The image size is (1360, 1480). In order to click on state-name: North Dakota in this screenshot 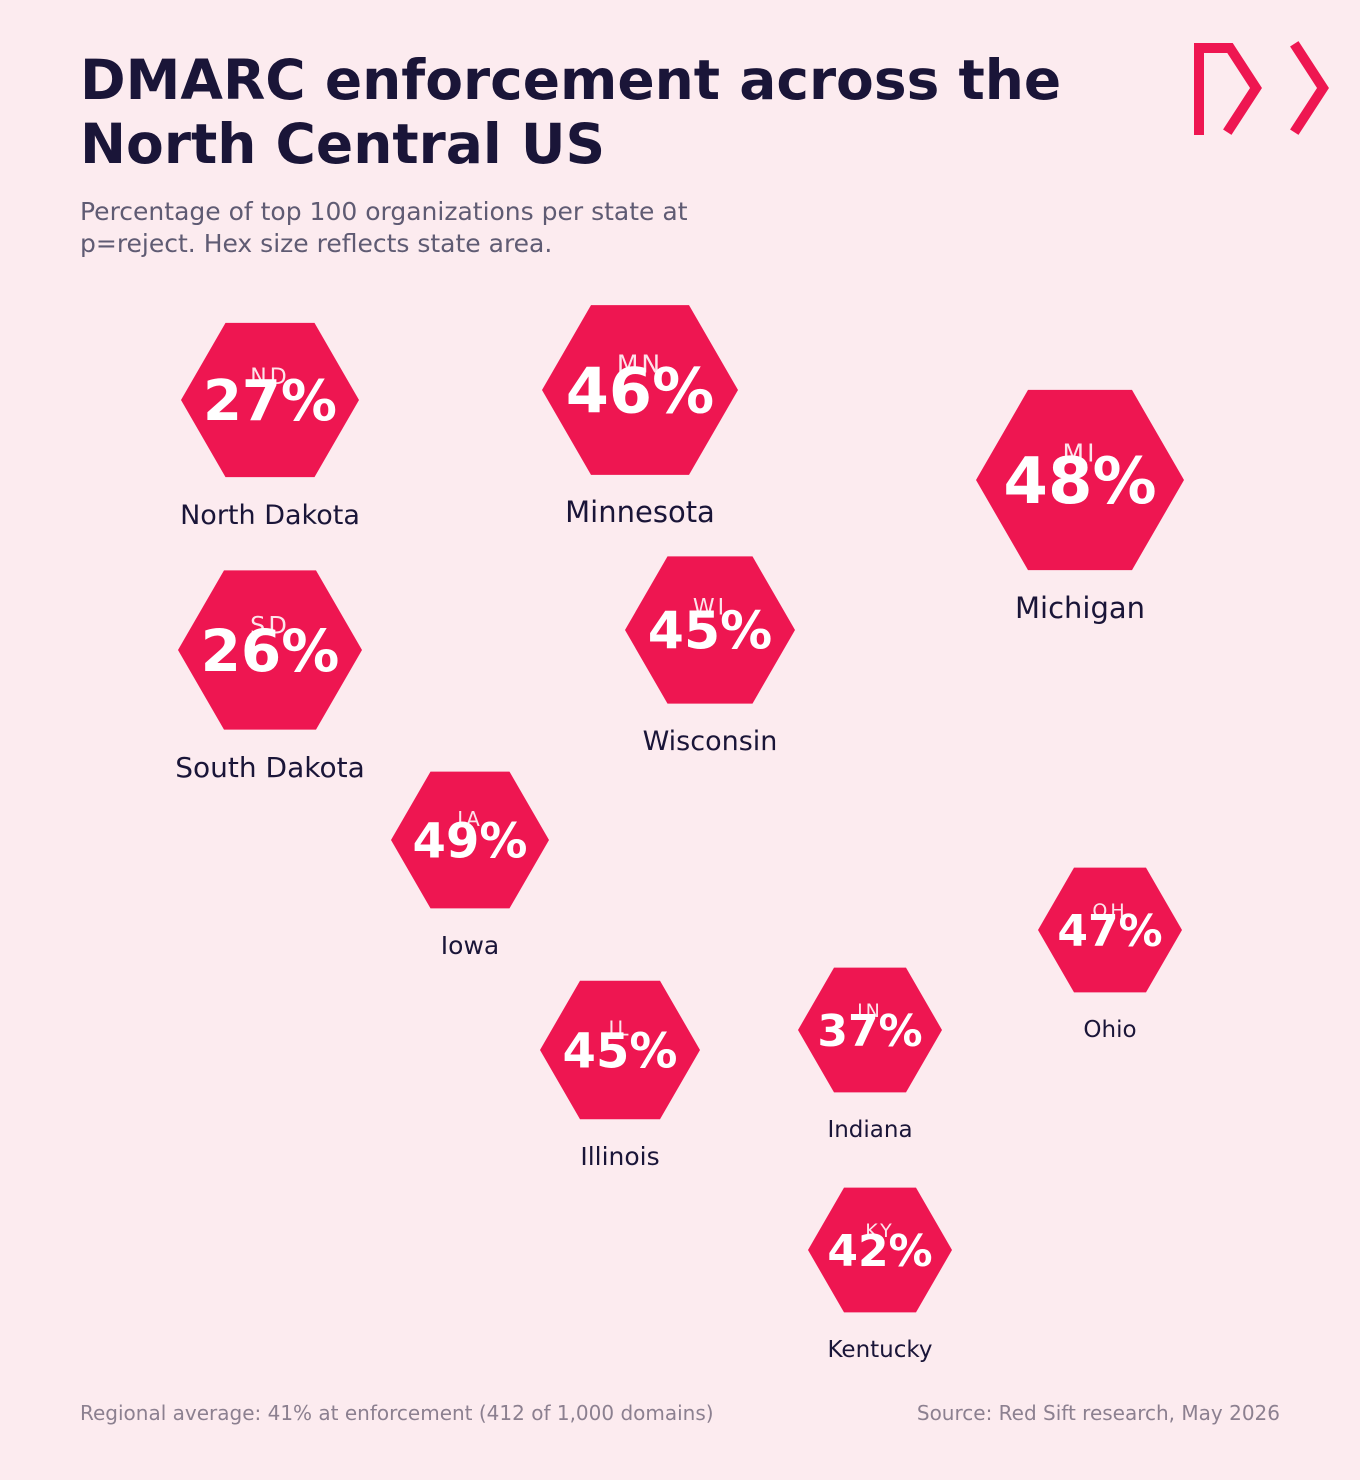, I will do `click(270, 515)`.